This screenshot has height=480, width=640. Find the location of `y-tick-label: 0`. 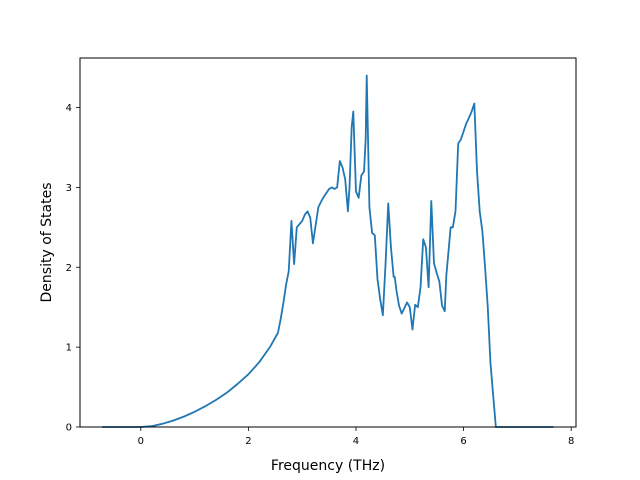

y-tick-label: 0 is located at coordinates (69, 428).